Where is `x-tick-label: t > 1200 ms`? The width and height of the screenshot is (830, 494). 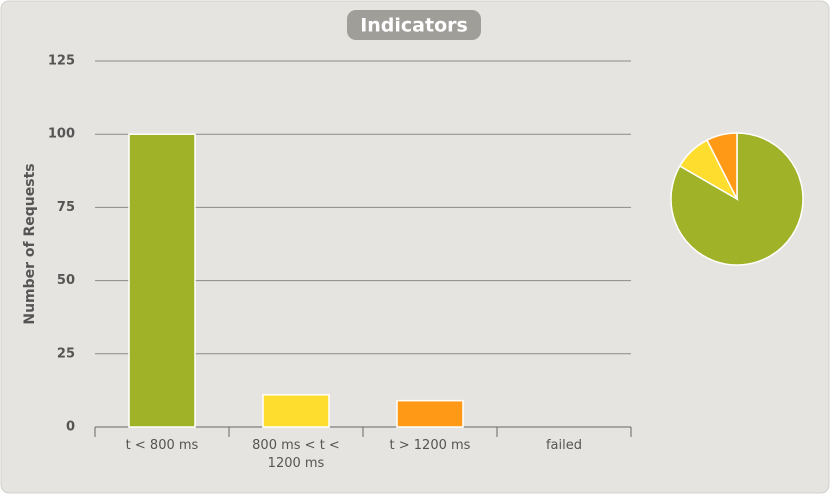 x-tick-label: t > 1200 ms is located at coordinates (430, 445).